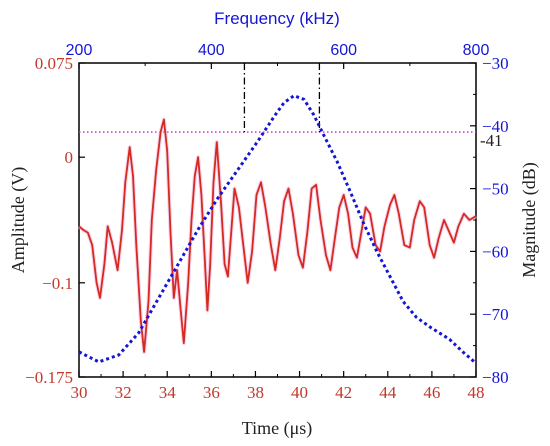 The width and height of the screenshot is (550, 446). What do you see at coordinates (343, 50) in the screenshot?
I see `x-top-tick-label: 600` at bounding box center [343, 50].